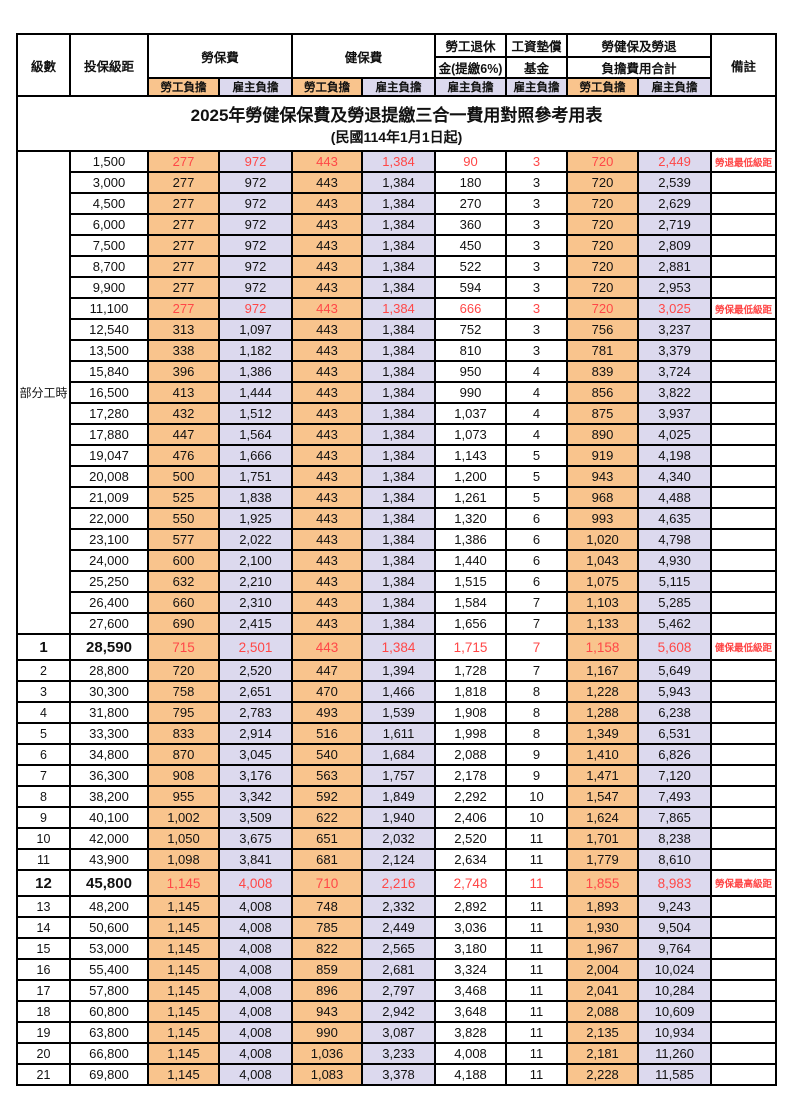  What do you see at coordinates (471, 161) in the screenshot?
I see `pension-er-cell: 90` at bounding box center [471, 161].